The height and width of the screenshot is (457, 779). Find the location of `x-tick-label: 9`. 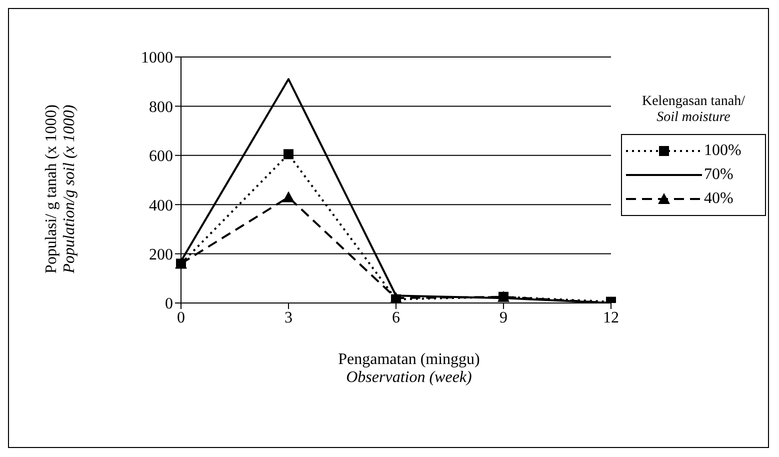

x-tick-label: 9 is located at coordinates (504, 317).